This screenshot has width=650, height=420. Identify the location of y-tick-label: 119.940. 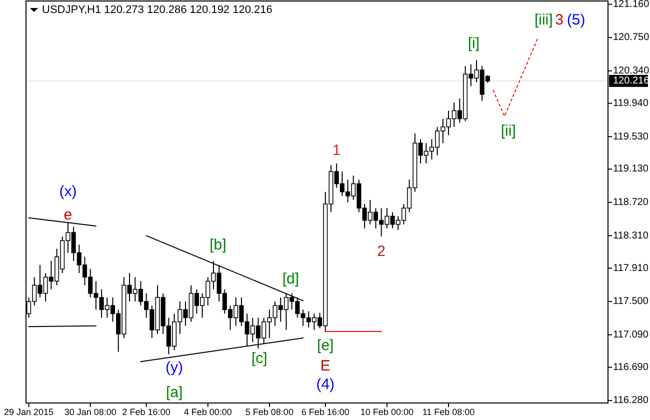
(631, 103).